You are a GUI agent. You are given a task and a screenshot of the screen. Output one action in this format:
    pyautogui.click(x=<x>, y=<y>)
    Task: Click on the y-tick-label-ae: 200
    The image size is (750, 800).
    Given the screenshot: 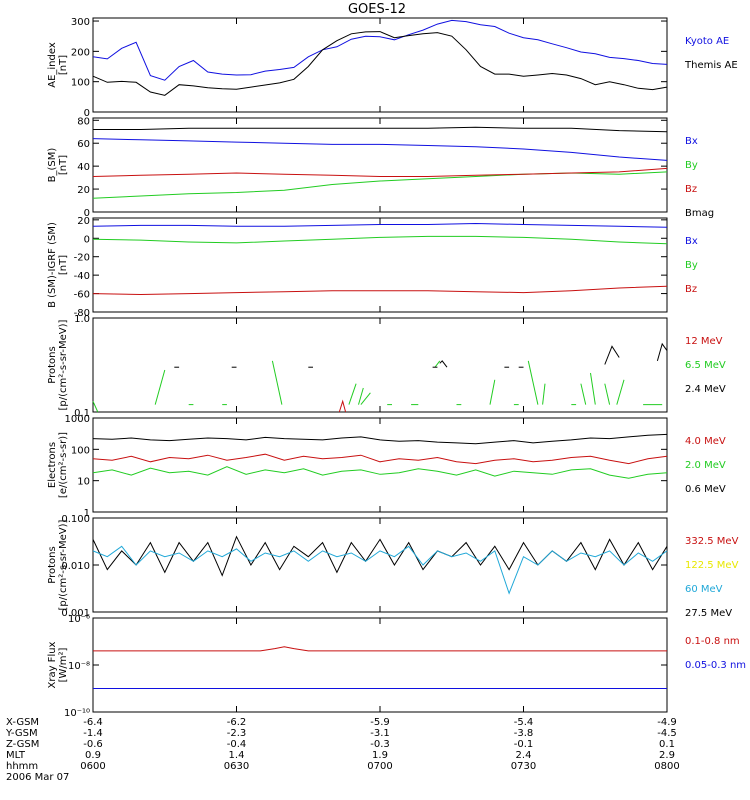 What is the action you would take?
    pyautogui.click(x=80, y=52)
    